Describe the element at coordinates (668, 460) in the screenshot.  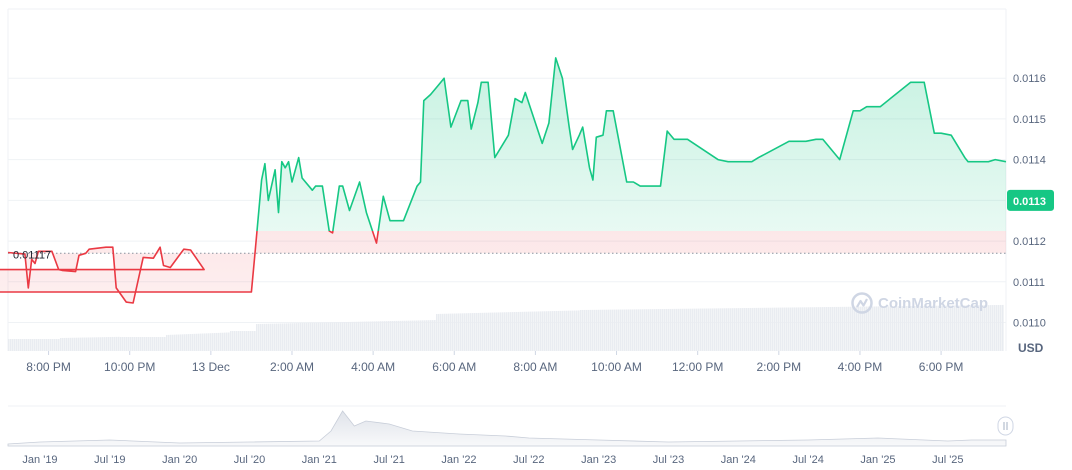
I see `overview-tick-label: Jul '23` at that location.